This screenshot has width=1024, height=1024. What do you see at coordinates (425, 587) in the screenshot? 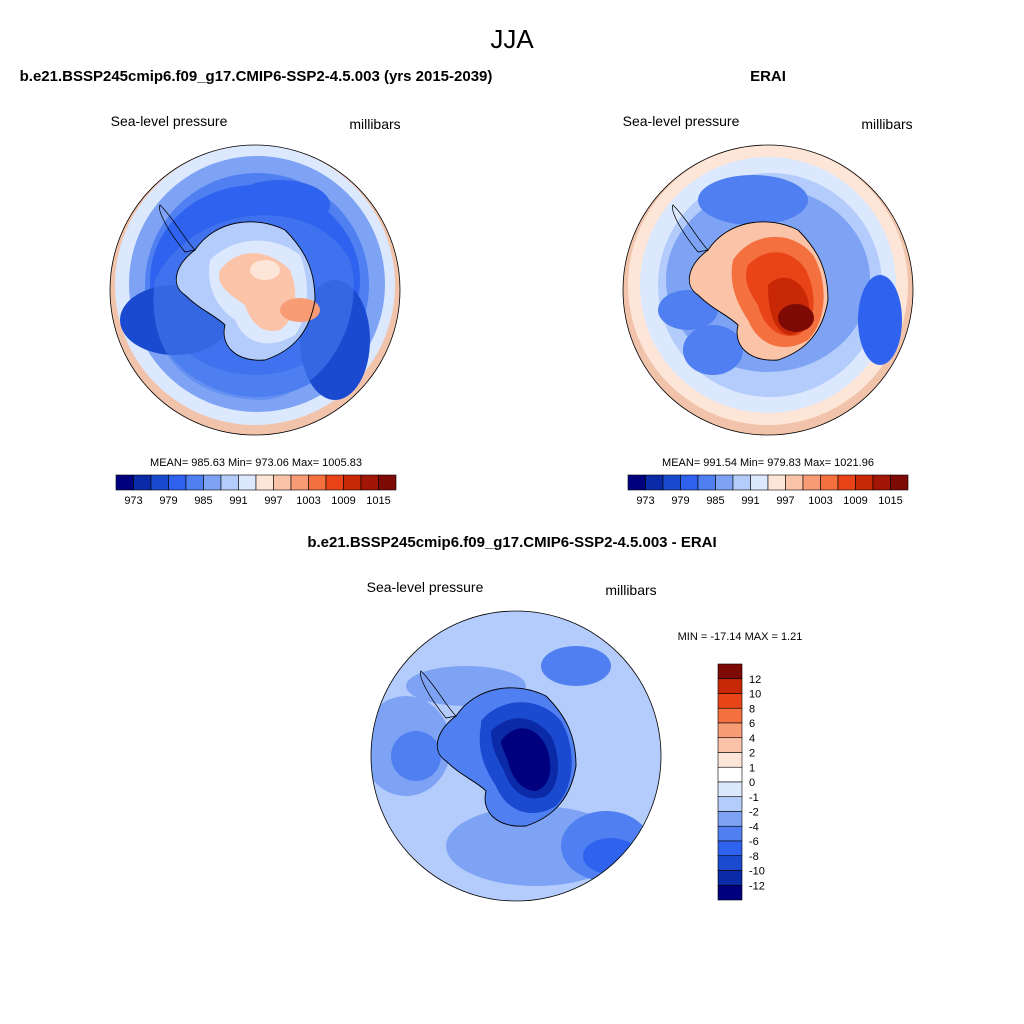
I see `panel-diff-left-label: Sea-level pressure` at bounding box center [425, 587].